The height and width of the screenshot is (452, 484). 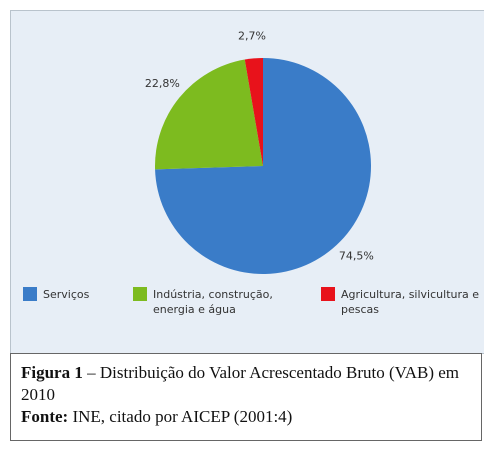 What do you see at coordinates (213, 302) in the screenshot?
I see `legend-label: Indústria, construção, energia e água` at bounding box center [213, 302].